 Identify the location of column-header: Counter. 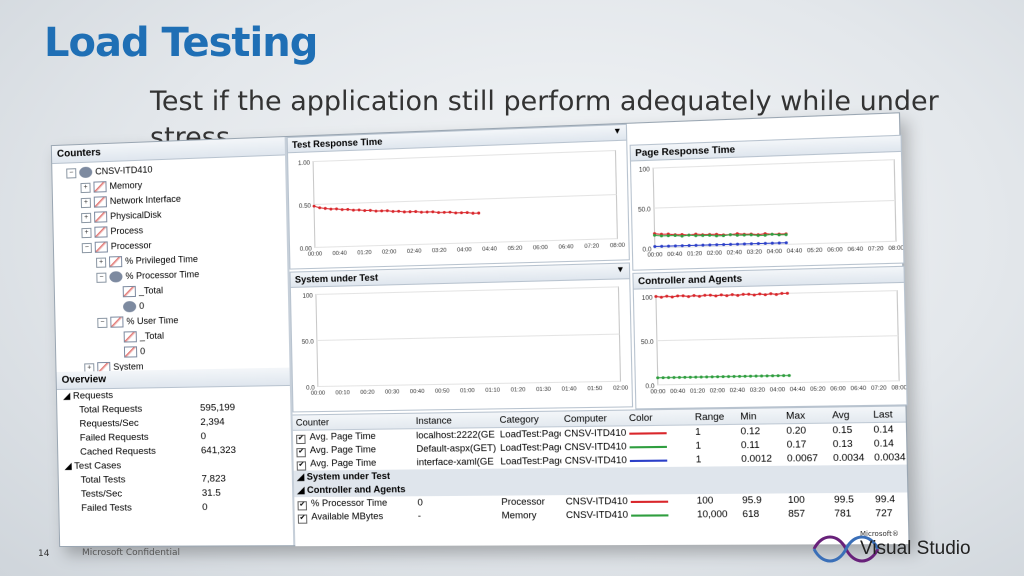
(353, 422).